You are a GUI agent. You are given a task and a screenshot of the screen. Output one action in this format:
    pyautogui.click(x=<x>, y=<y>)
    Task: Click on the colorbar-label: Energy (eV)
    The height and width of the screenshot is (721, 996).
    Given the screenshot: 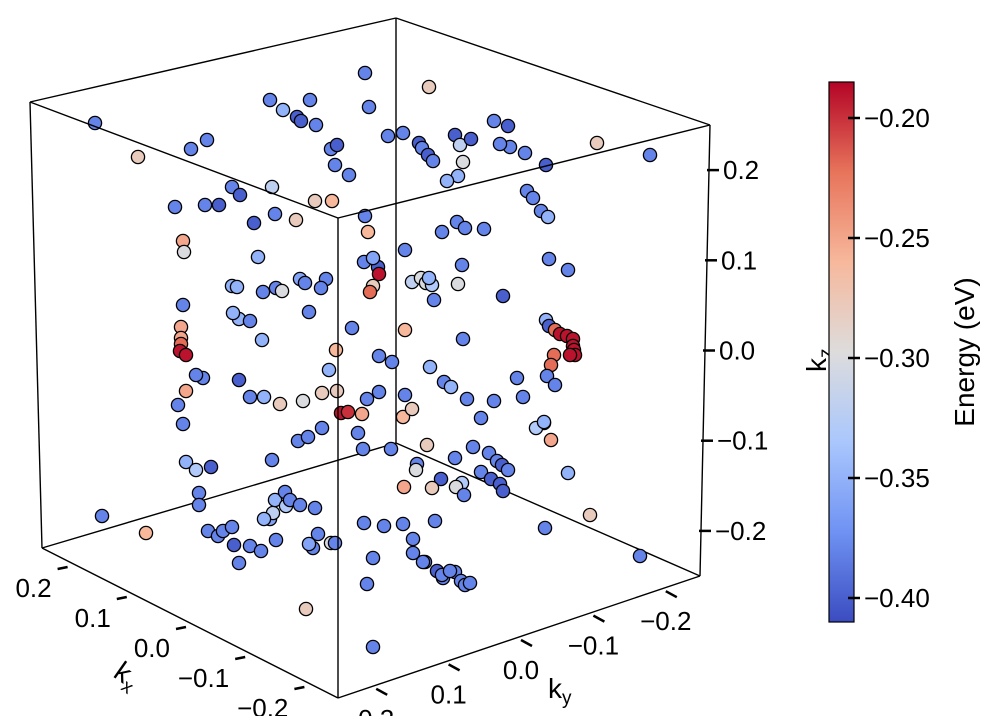 What is the action you would take?
    pyautogui.click(x=964, y=351)
    